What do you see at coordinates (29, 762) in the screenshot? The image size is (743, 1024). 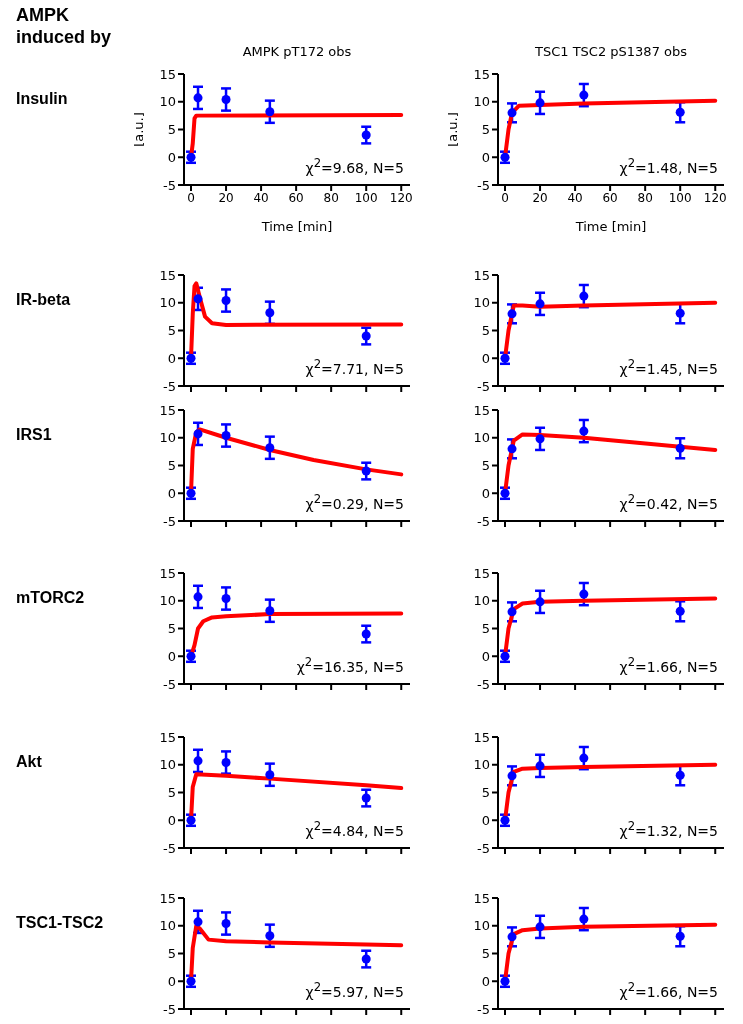 I see `text: Akt` at bounding box center [29, 762].